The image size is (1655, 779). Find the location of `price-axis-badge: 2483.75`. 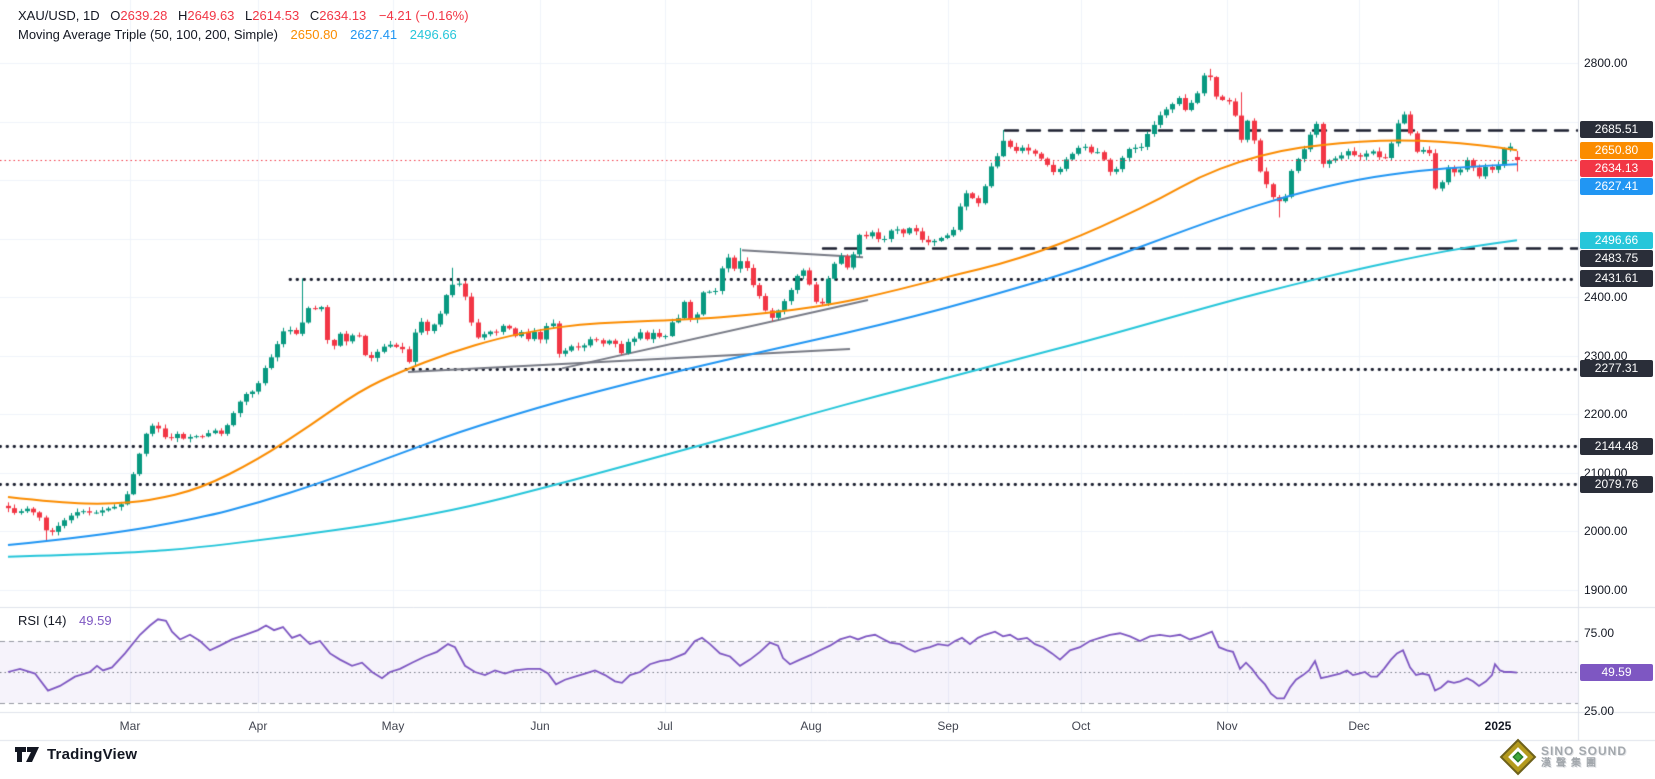

price-axis-badge: 2483.75 is located at coordinates (1616, 258).